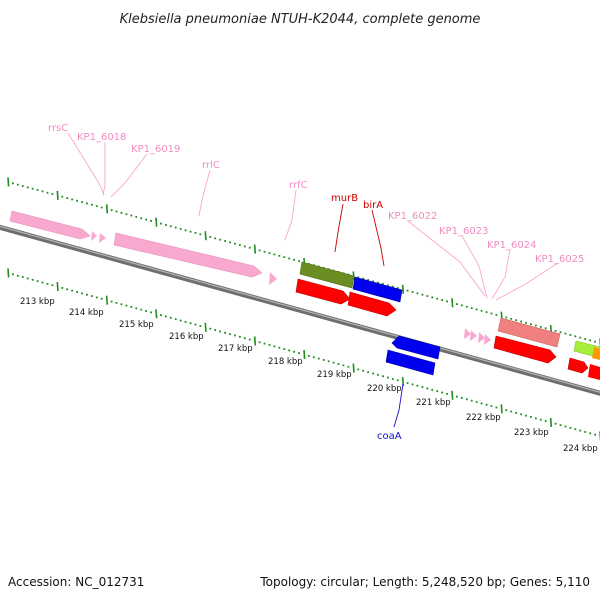 The height and width of the screenshot is (600, 600). I want to click on kbp-label: 217 kbp, so click(235, 349).